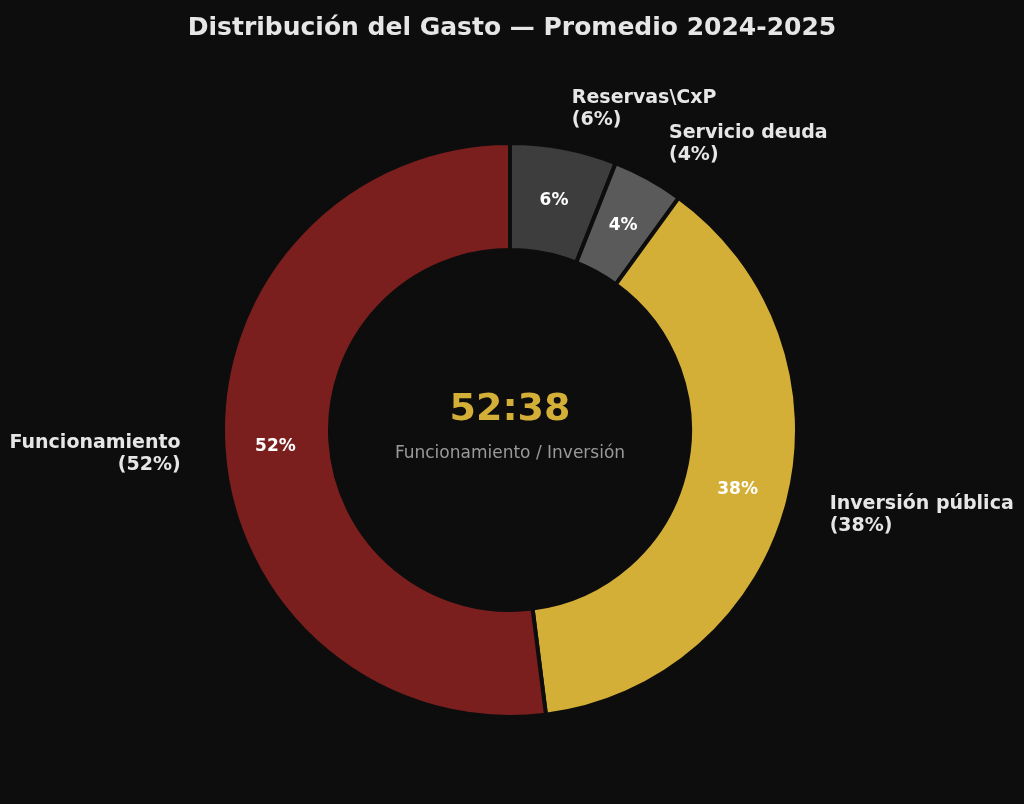 The width and height of the screenshot is (1024, 804). What do you see at coordinates (921, 513) in the screenshot?
I see `slice-label: Inversión pública (38%)` at bounding box center [921, 513].